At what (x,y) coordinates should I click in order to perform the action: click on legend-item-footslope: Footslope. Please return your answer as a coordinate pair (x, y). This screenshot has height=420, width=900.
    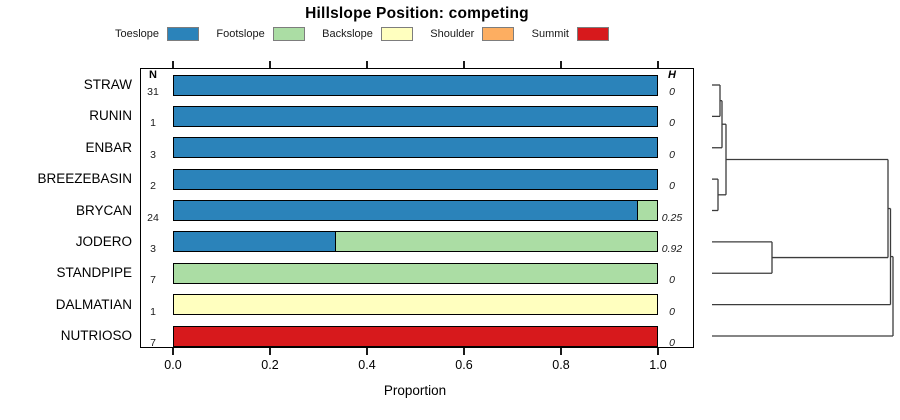
    Looking at the image, I should click on (260, 34).